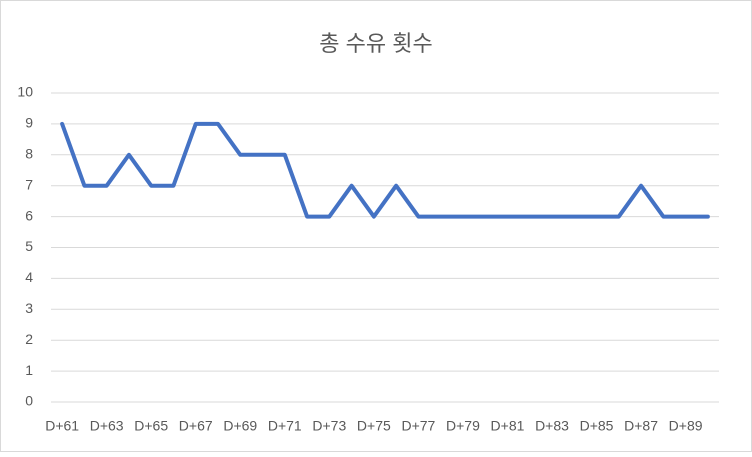  Describe the element at coordinates (285, 426) in the screenshot. I see `x-tick-label: D+71` at that location.